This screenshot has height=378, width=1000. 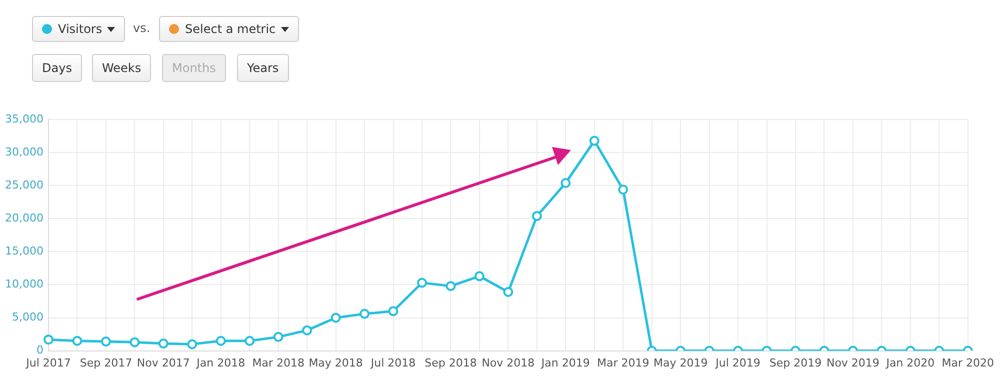 What do you see at coordinates (122, 68) in the screenshot?
I see `text: Weeks` at bounding box center [122, 68].